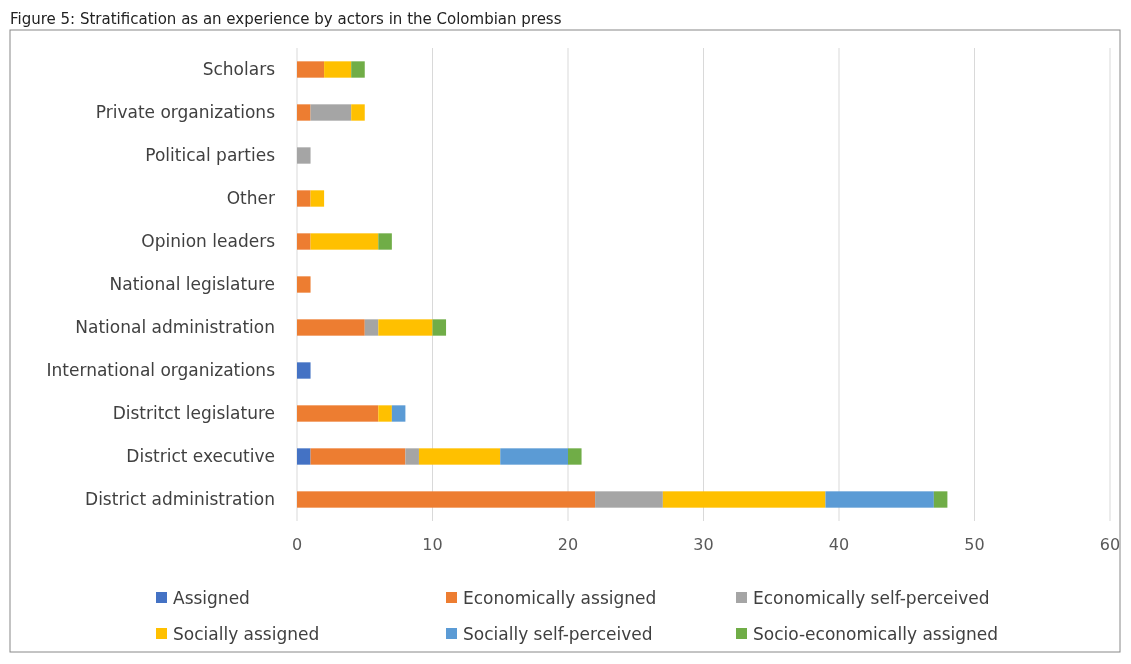 The image size is (1131, 664). What do you see at coordinates (175, 327) in the screenshot?
I see `y-tick-label: National administration` at bounding box center [175, 327].